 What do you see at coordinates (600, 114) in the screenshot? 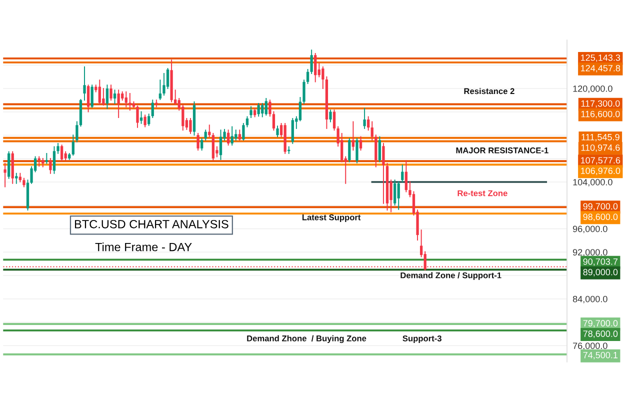
I see `ref-line-label: 116,600.0` at bounding box center [600, 114].